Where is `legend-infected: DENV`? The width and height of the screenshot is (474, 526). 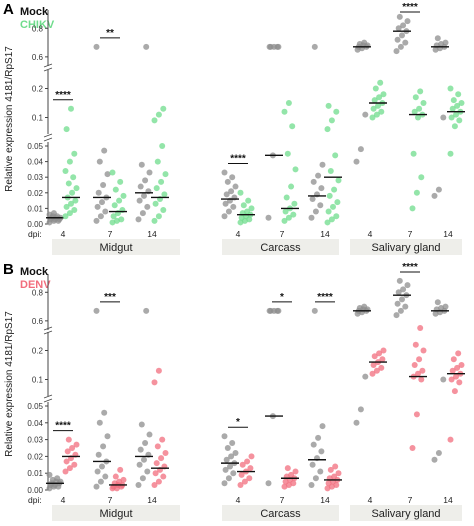 legend-infected: DENV is located at coordinates (35, 285).